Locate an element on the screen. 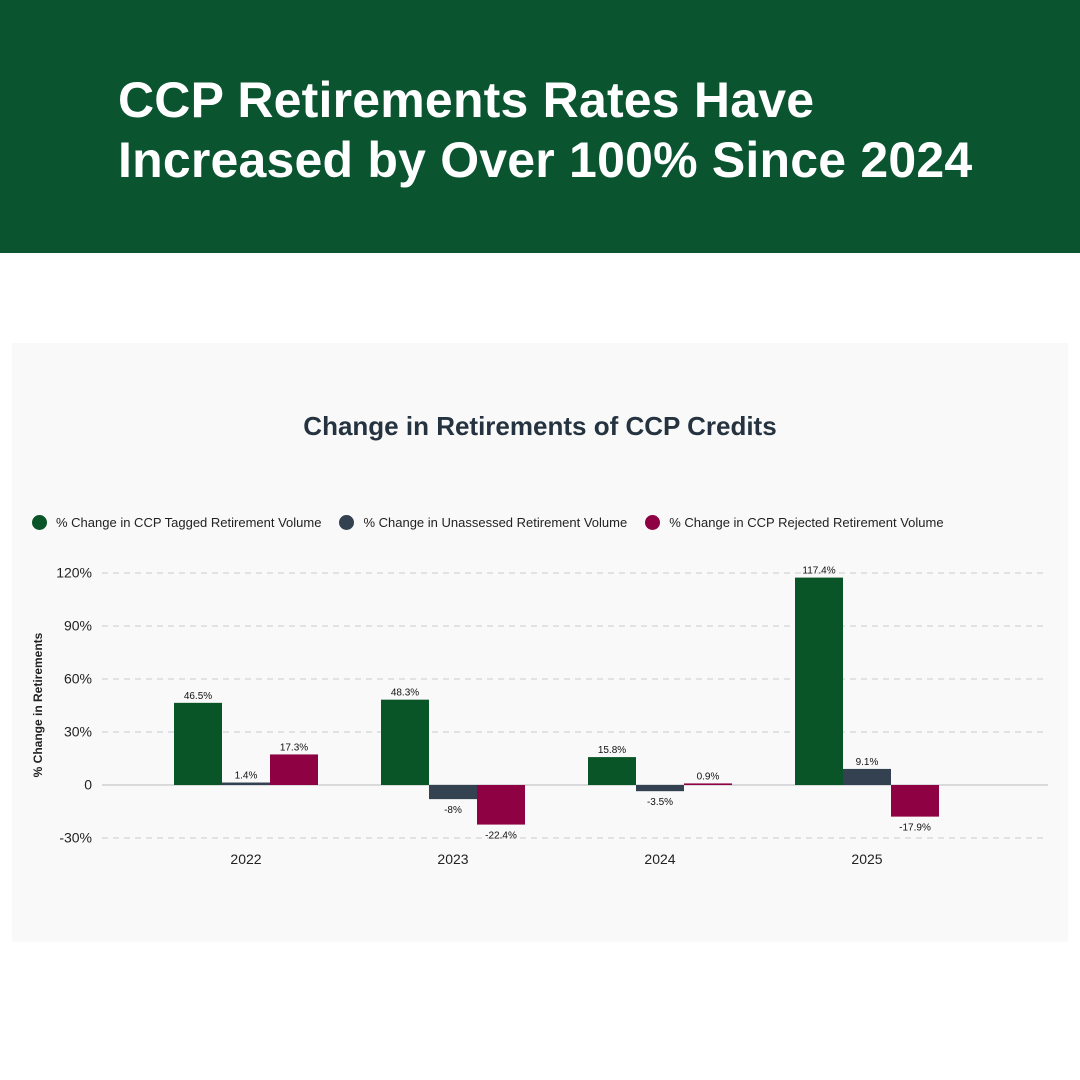 This screenshot has height=1080, width=1080. legend-marker-unassessed is located at coordinates (347, 522).